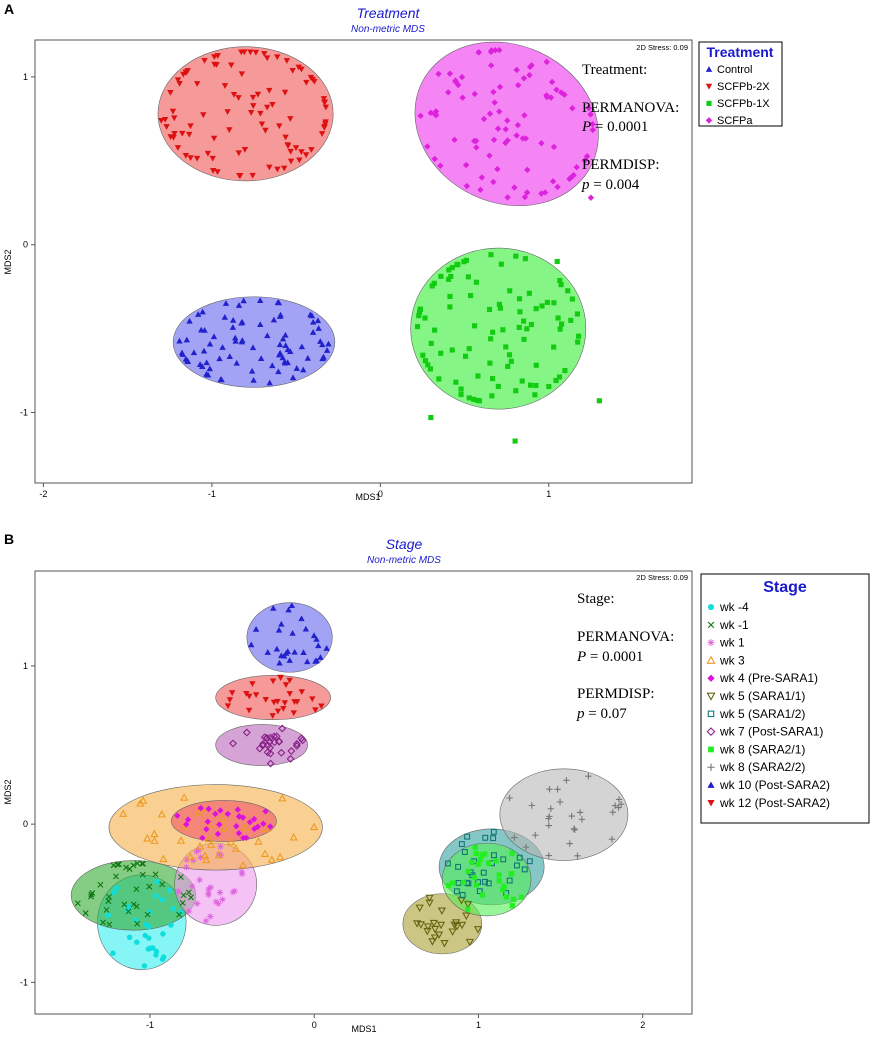 This screenshot has height=1040, width=873. I want to click on panel-a-xtick-label-3: 1, so click(548, 494).